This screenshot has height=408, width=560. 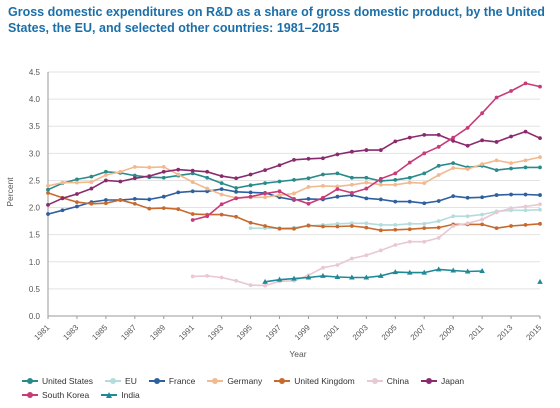 I want to click on series-china, so click(x=366, y=245).